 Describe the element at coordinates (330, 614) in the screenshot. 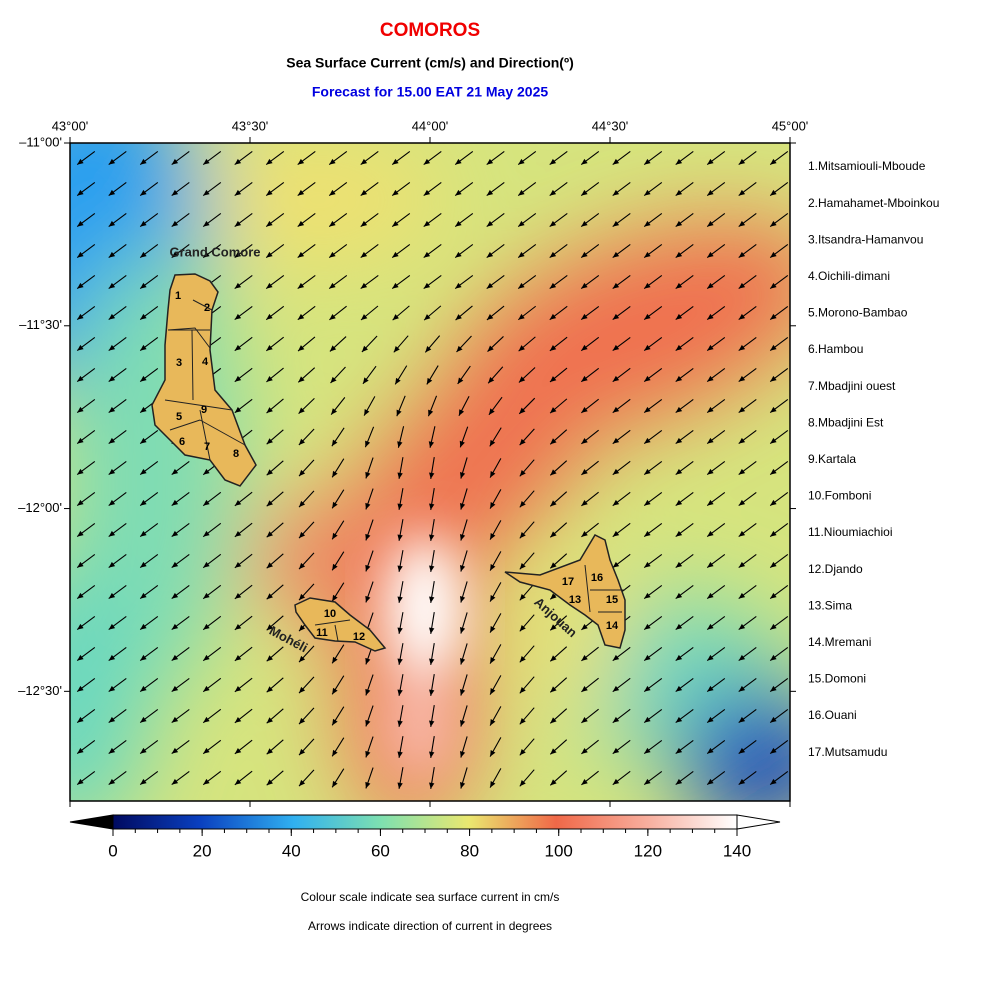

I see `region-number: 10` at that location.